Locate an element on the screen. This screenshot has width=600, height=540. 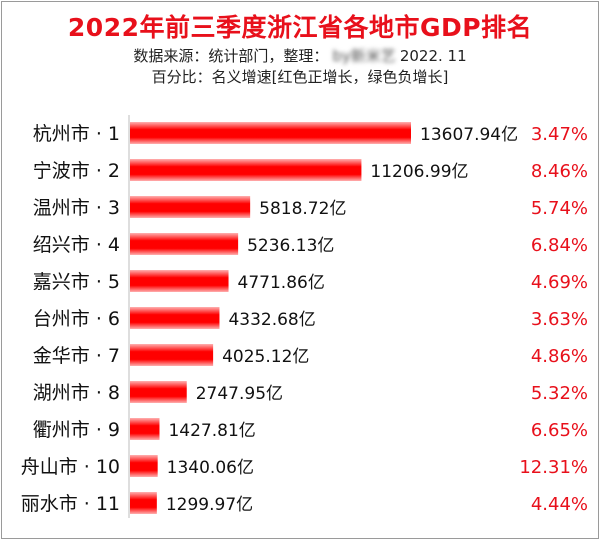
category-label: 温州市 · 3 is located at coordinates (76, 208).